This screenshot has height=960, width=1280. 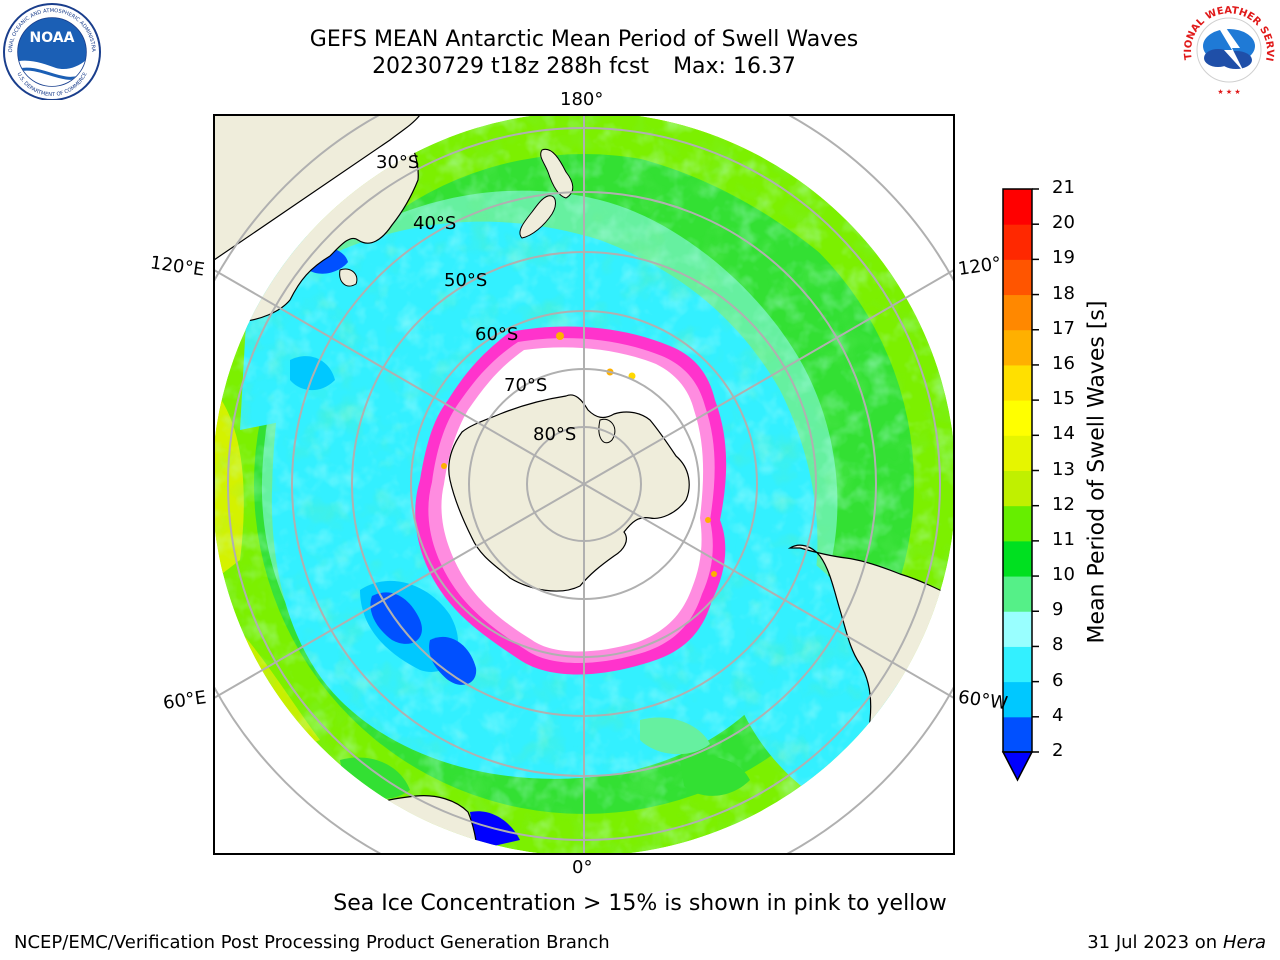 I want to click on max-value-text: Max: 16.37, so click(x=734, y=66).